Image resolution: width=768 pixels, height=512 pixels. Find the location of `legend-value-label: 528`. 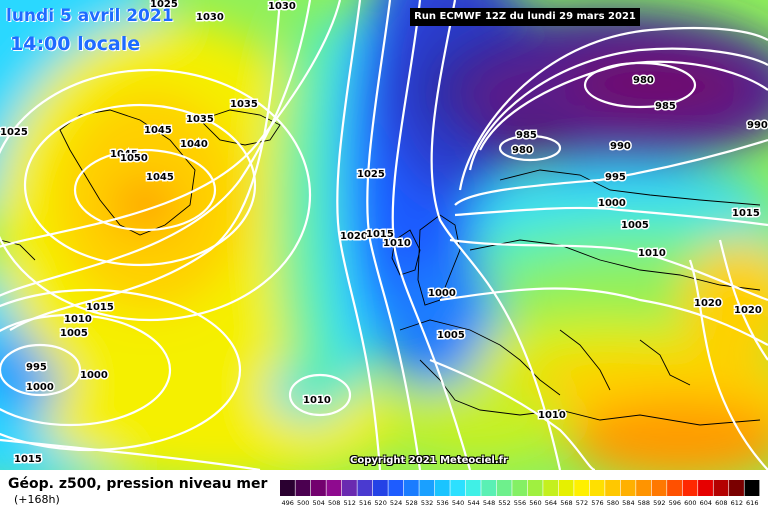

legend-value-label: 528 is located at coordinates (411, 503).